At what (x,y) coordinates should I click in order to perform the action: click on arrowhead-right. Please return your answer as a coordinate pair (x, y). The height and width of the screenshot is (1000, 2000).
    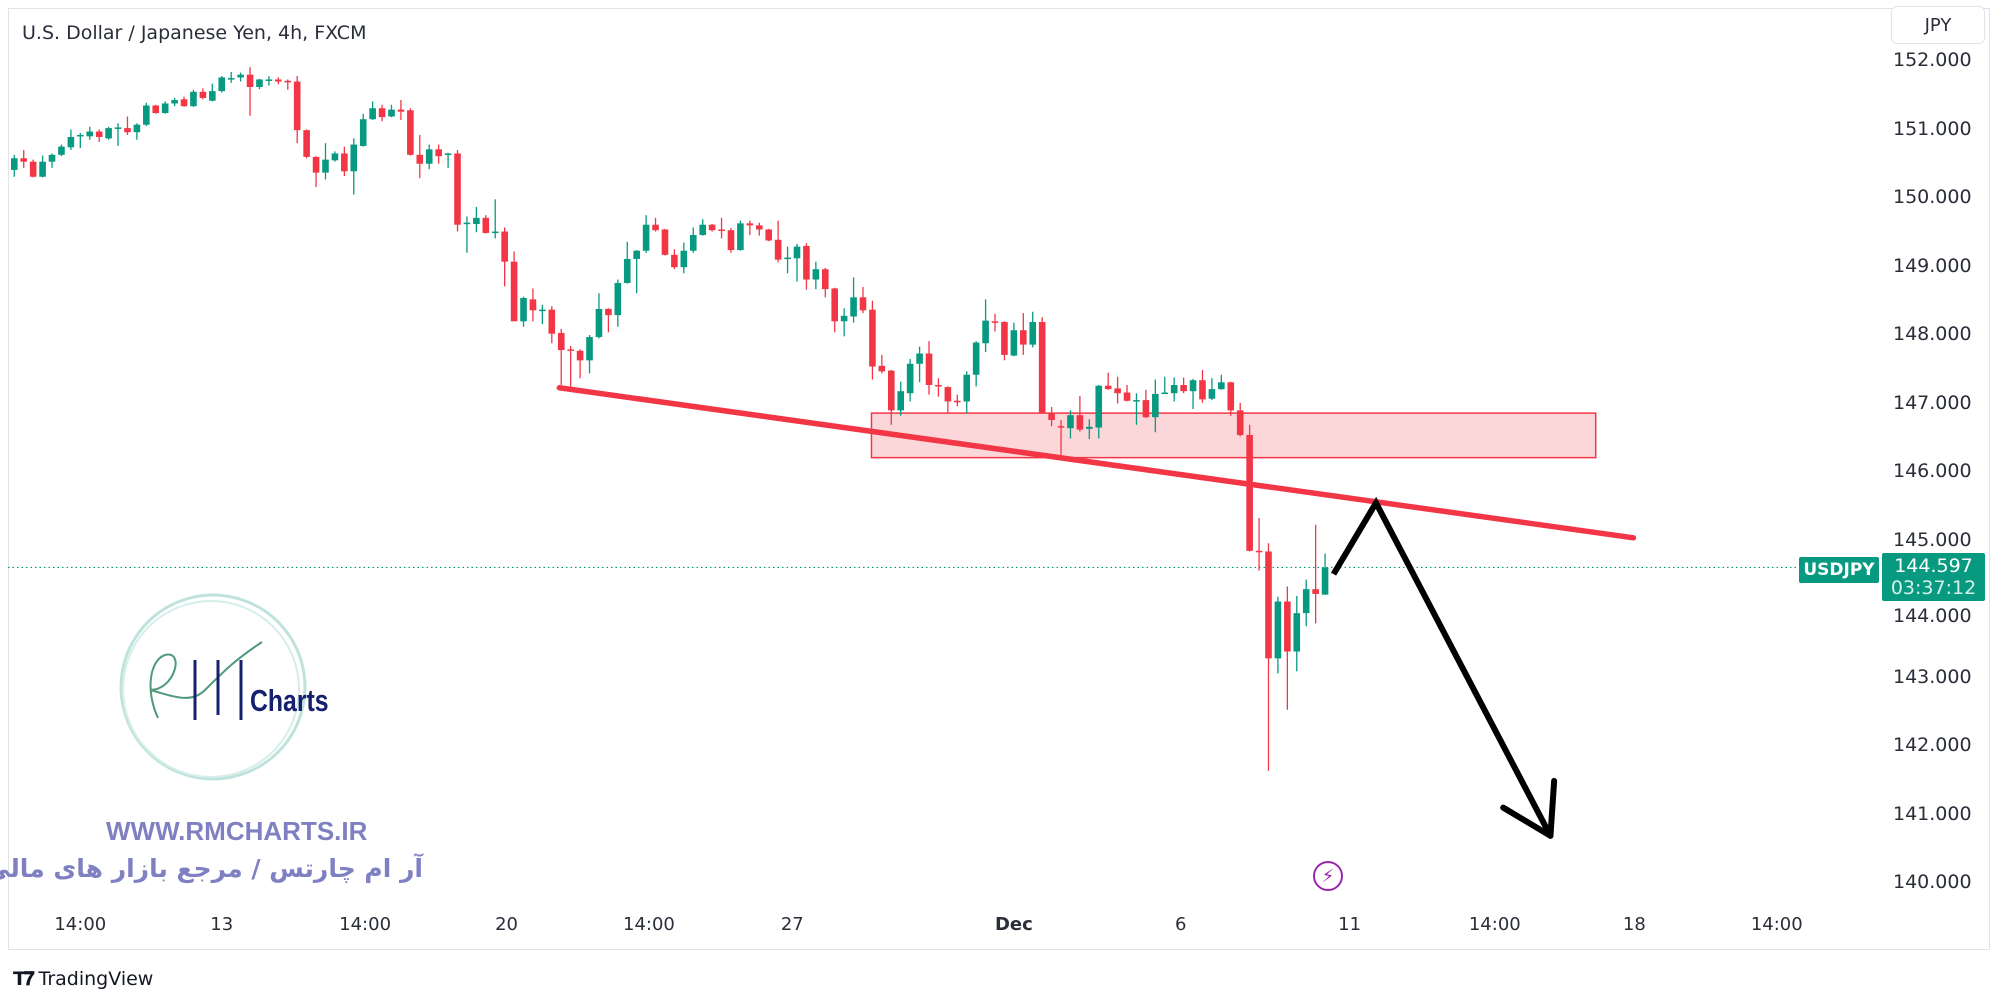
    Looking at the image, I should click on (1527, 821).